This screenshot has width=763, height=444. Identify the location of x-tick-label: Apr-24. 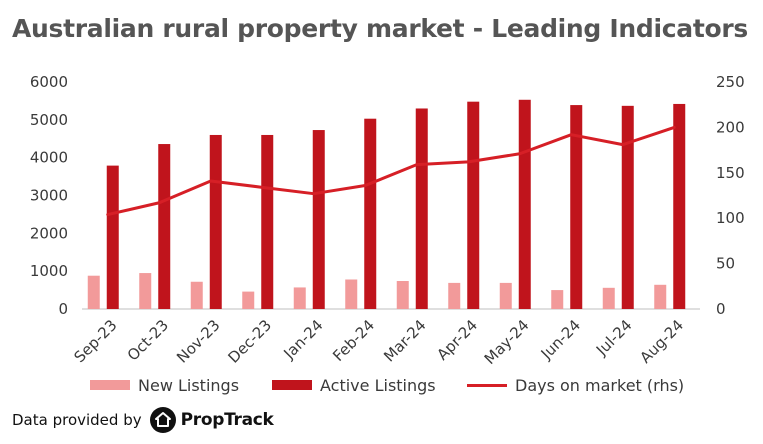
(457, 340).